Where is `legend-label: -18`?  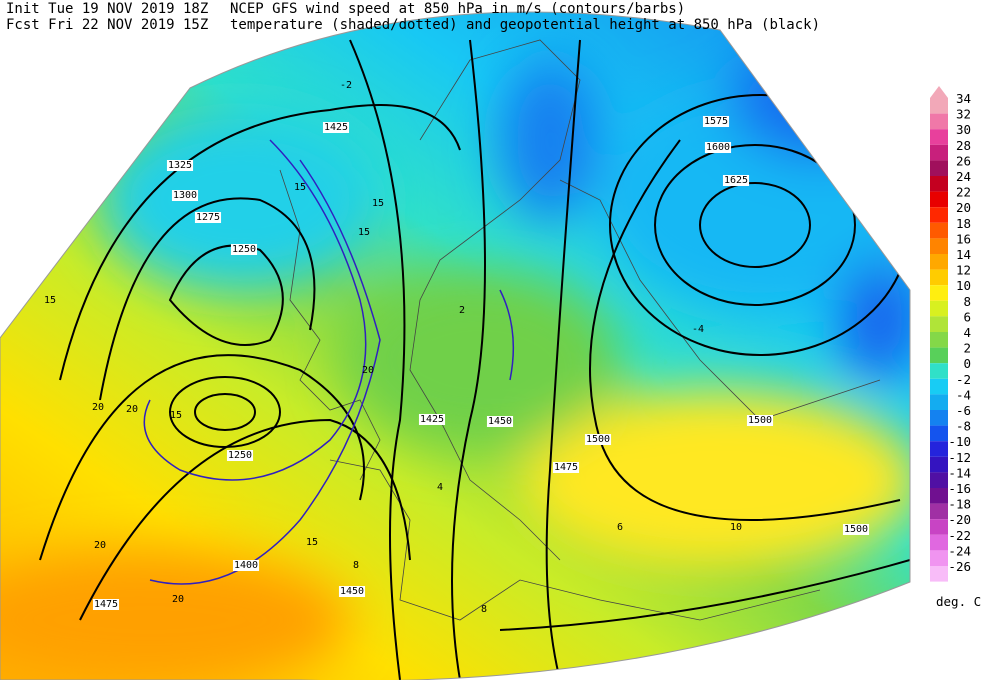 legend-label: -18 is located at coordinates (959, 504).